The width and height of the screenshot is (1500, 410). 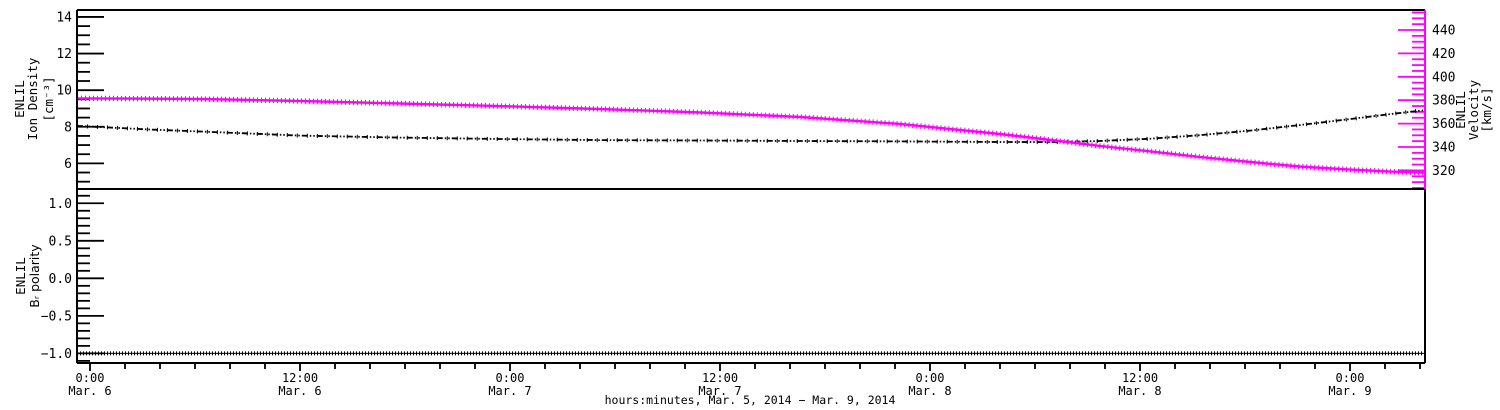 What do you see at coordinates (34, 276) in the screenshot?
I see `polarity-axis-title-line2: Bᵣ polarity` at bounding box center [34, 276].